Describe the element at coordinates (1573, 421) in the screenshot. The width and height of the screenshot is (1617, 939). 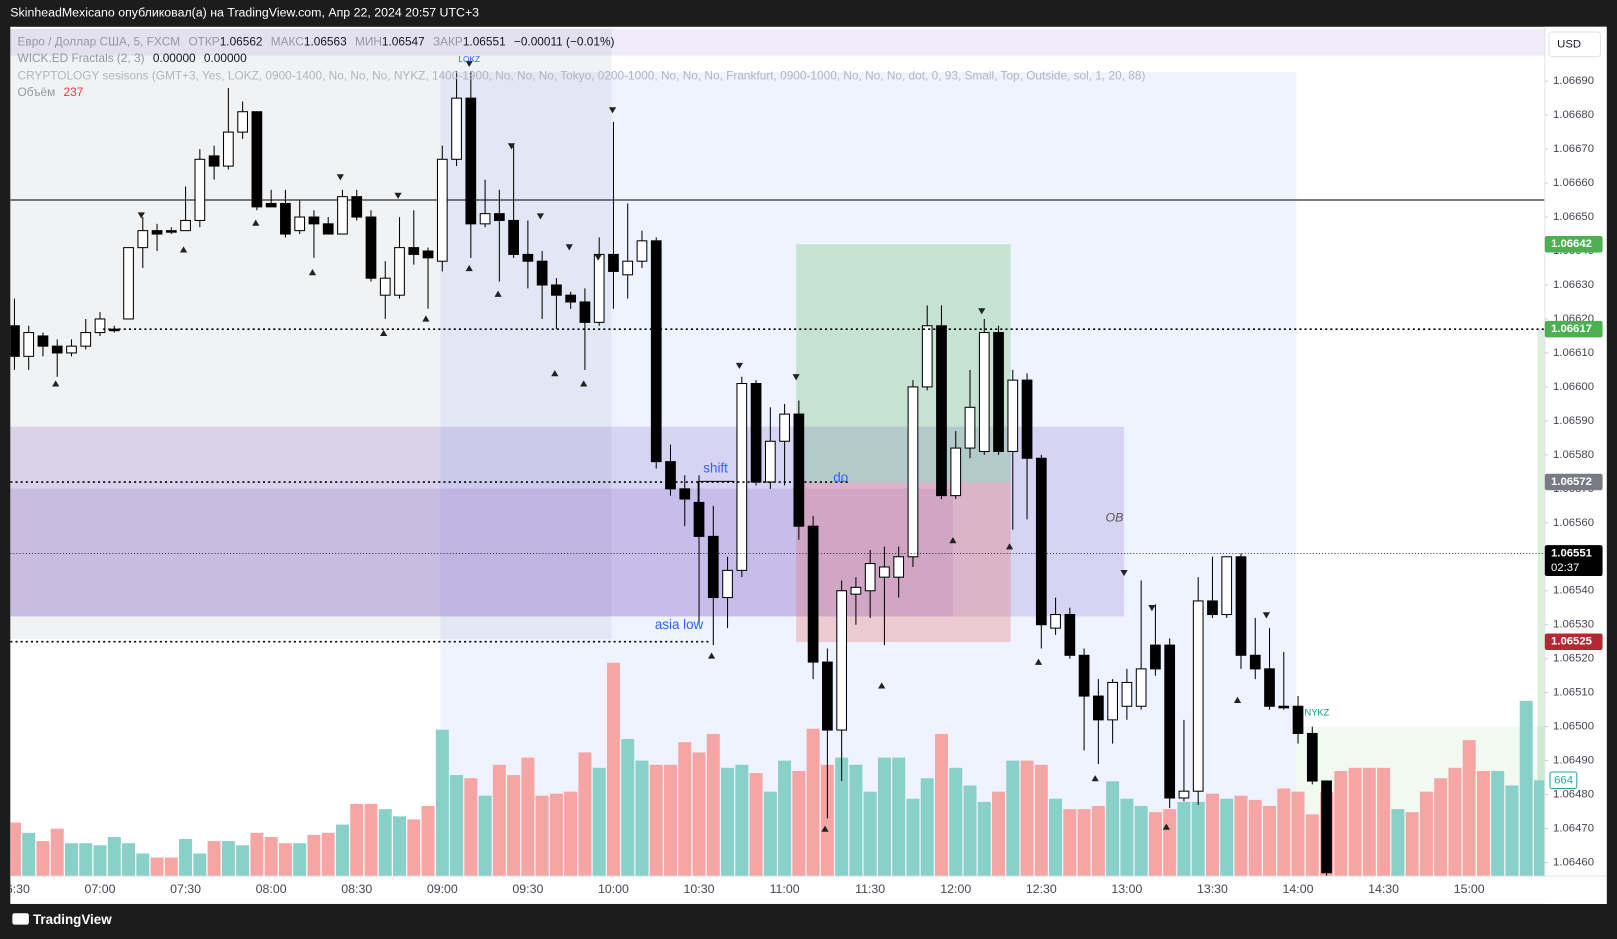
I see `y-tick-label: 1.06590` at that location.